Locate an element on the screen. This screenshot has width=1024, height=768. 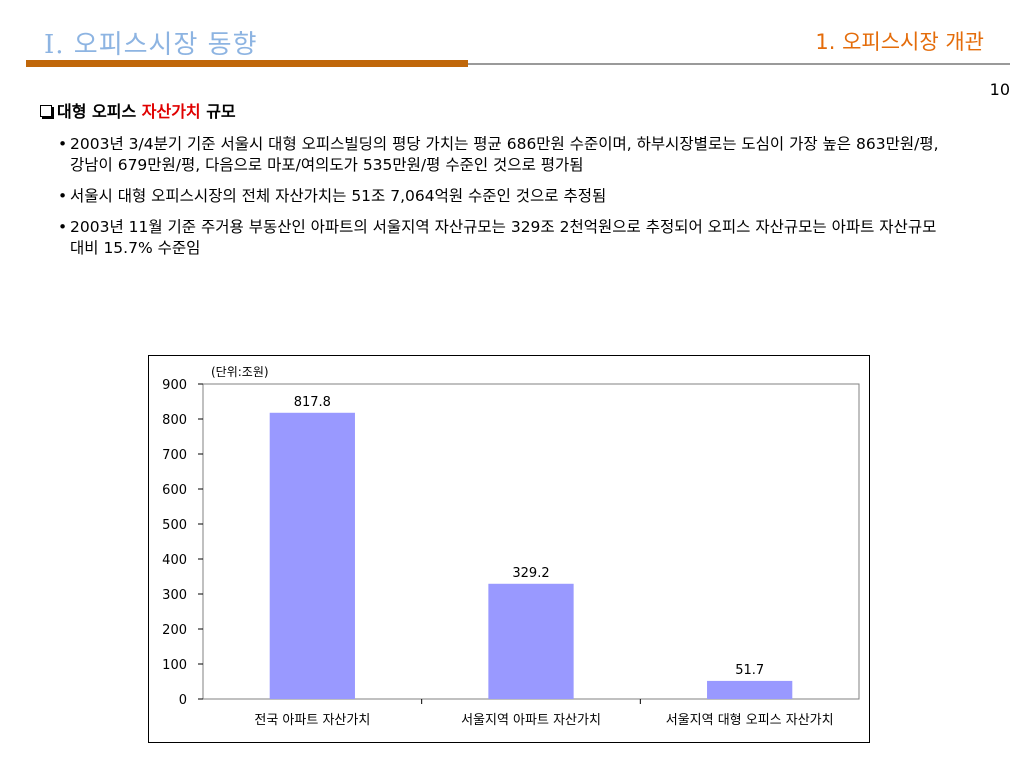
y-tick-label: 600 is located at coordinates (174, 490).